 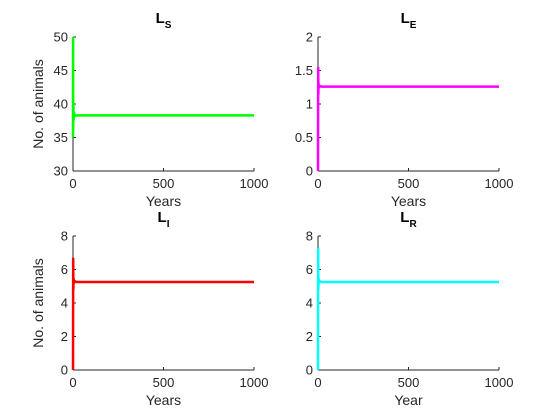 I want to click on y-tick-label: 40, so click(x=61, y=104).